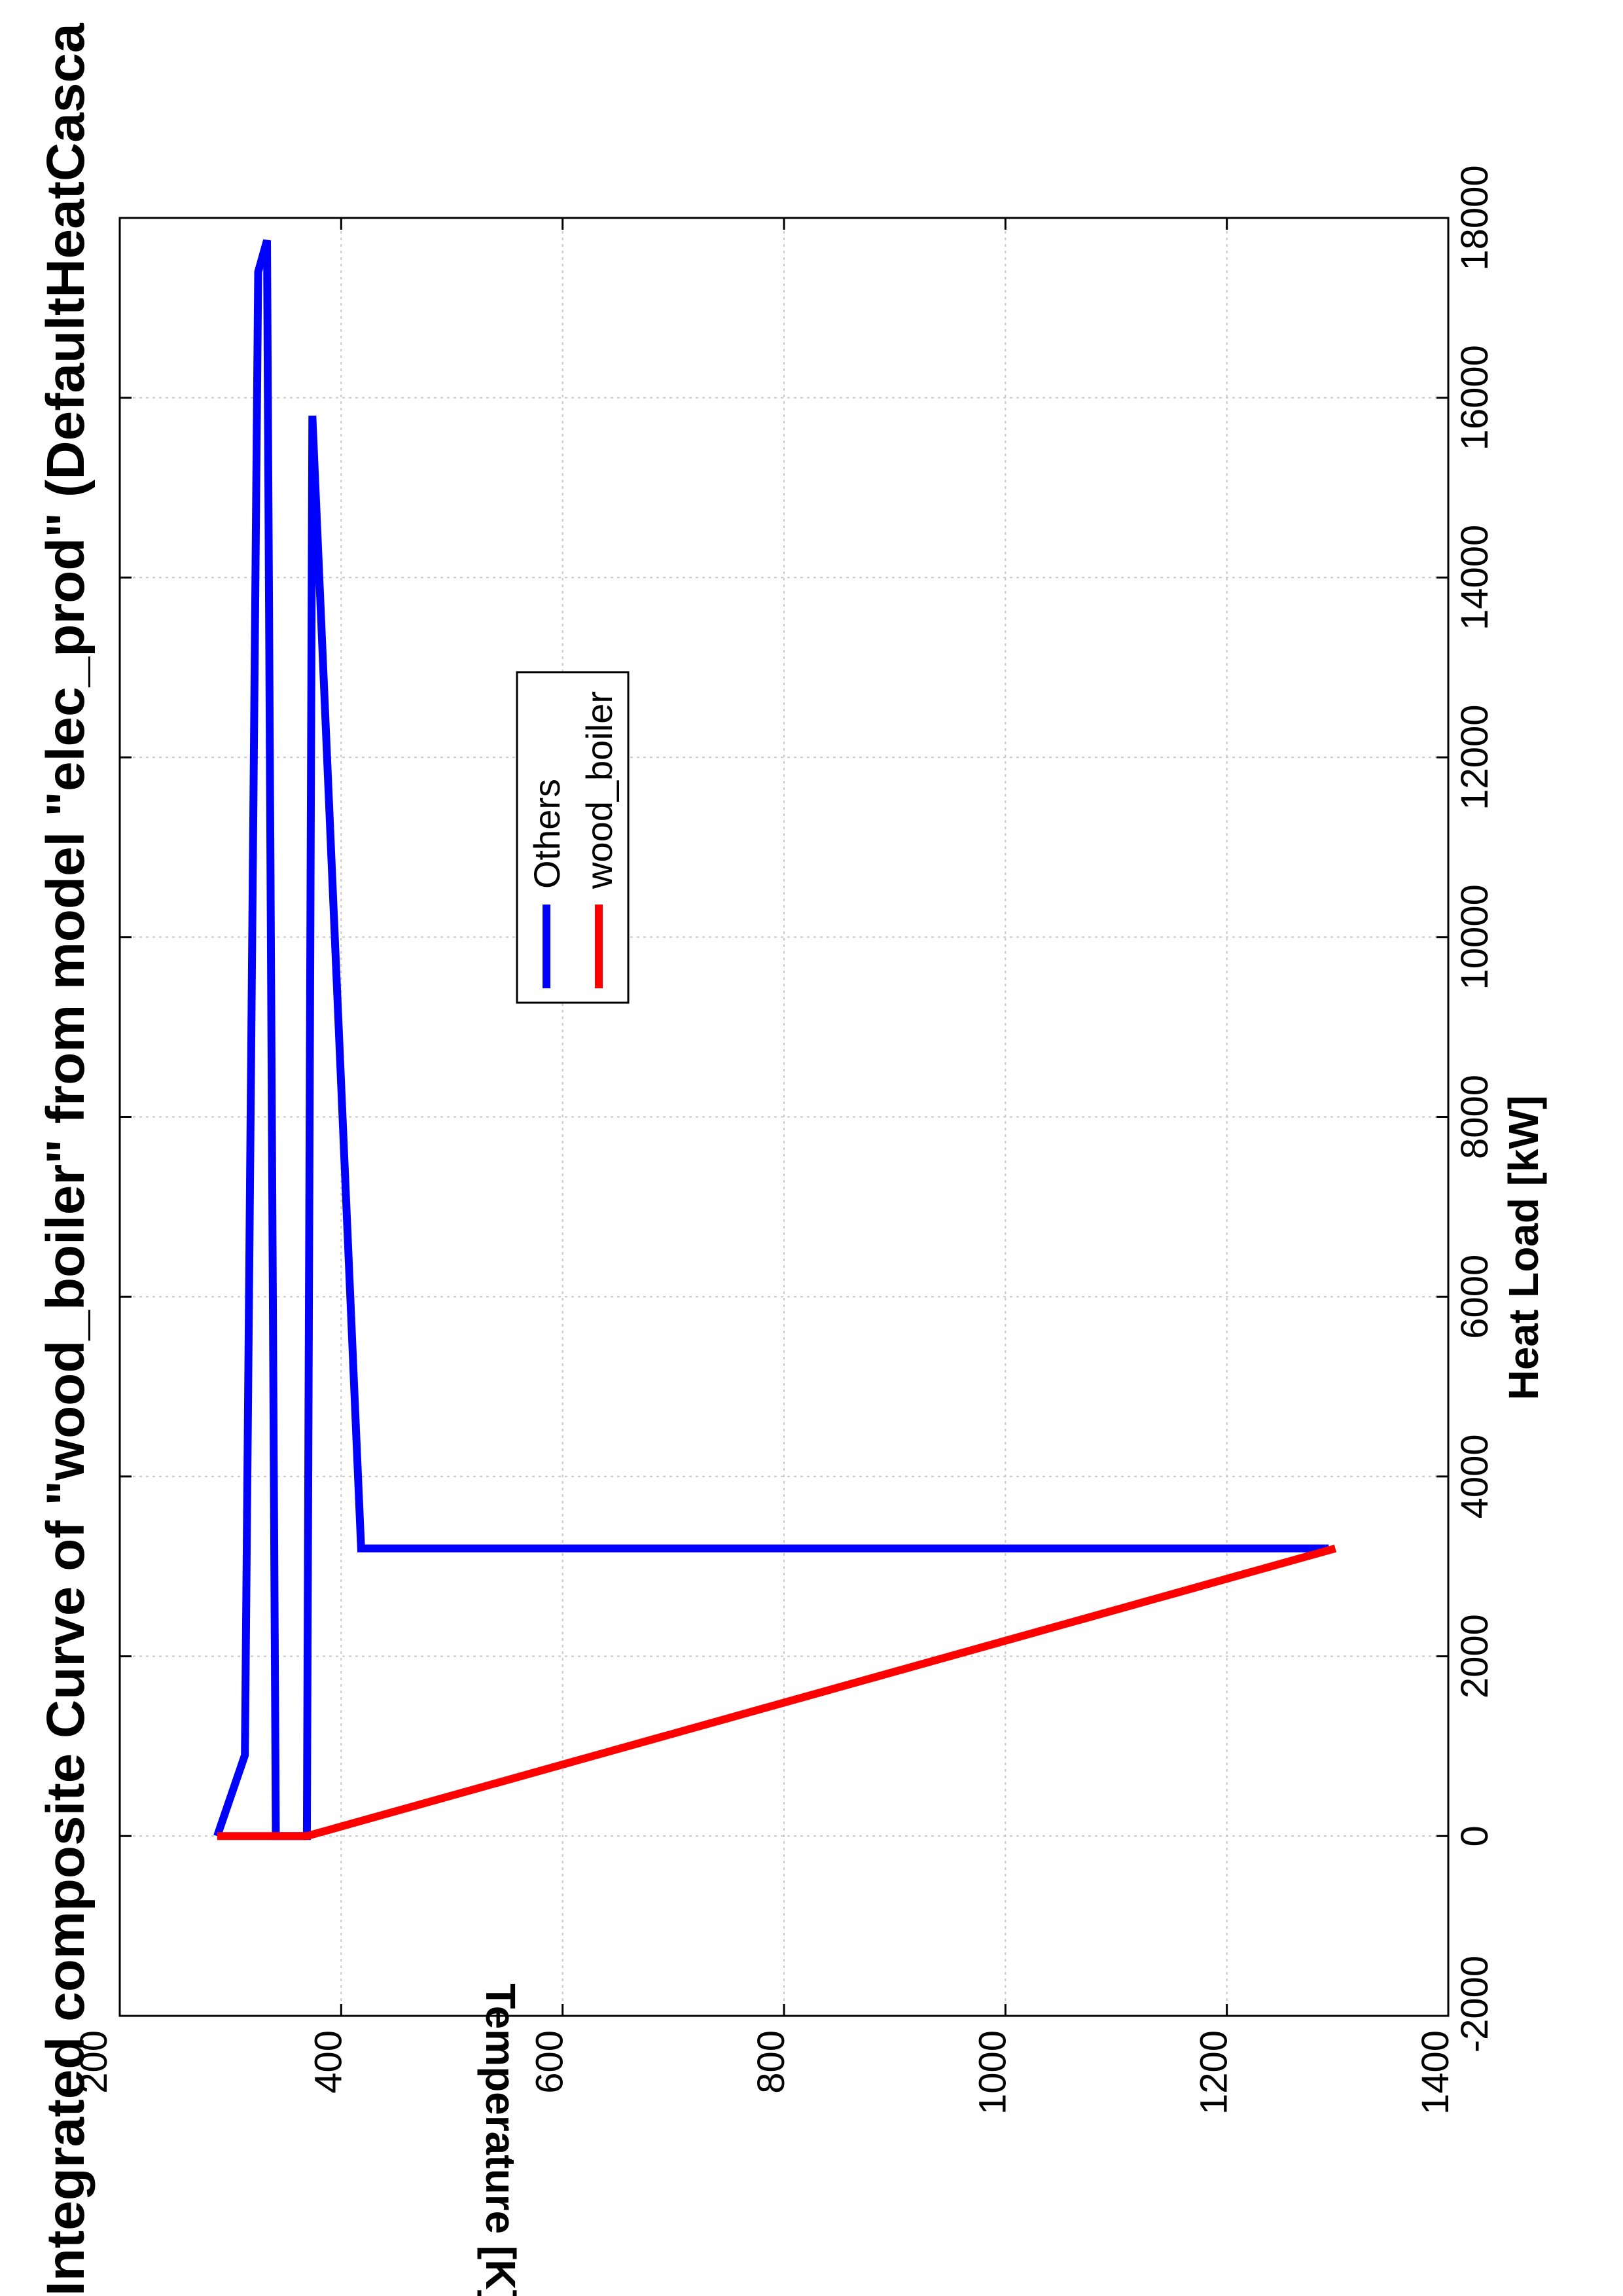  What do you see at coordinates (328, 2062) in the screenshot?
I see `y-tick-label: 400` at bounding box center [328, 2062].